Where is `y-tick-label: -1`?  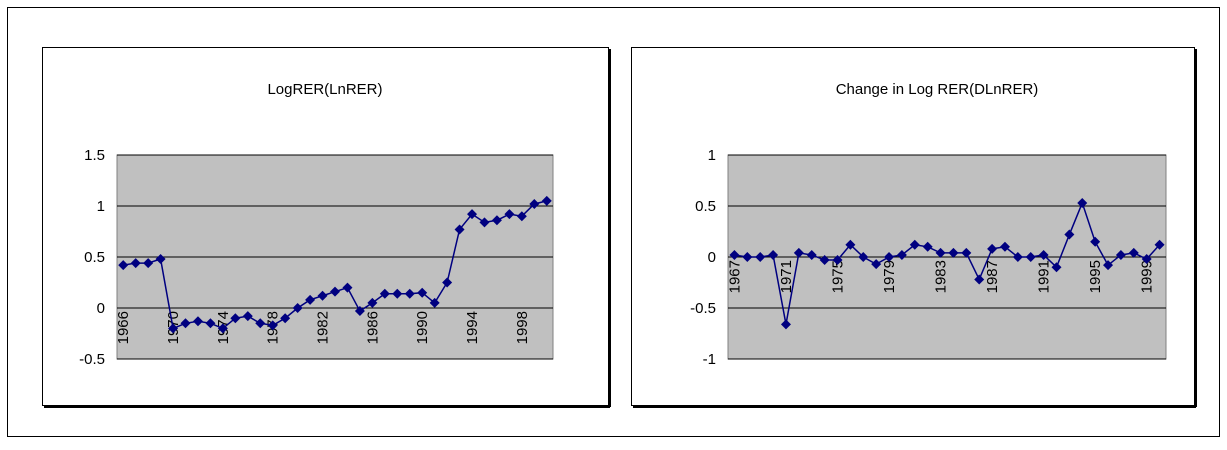
y-tick-label: -1 is located at coordinates (709, 359).